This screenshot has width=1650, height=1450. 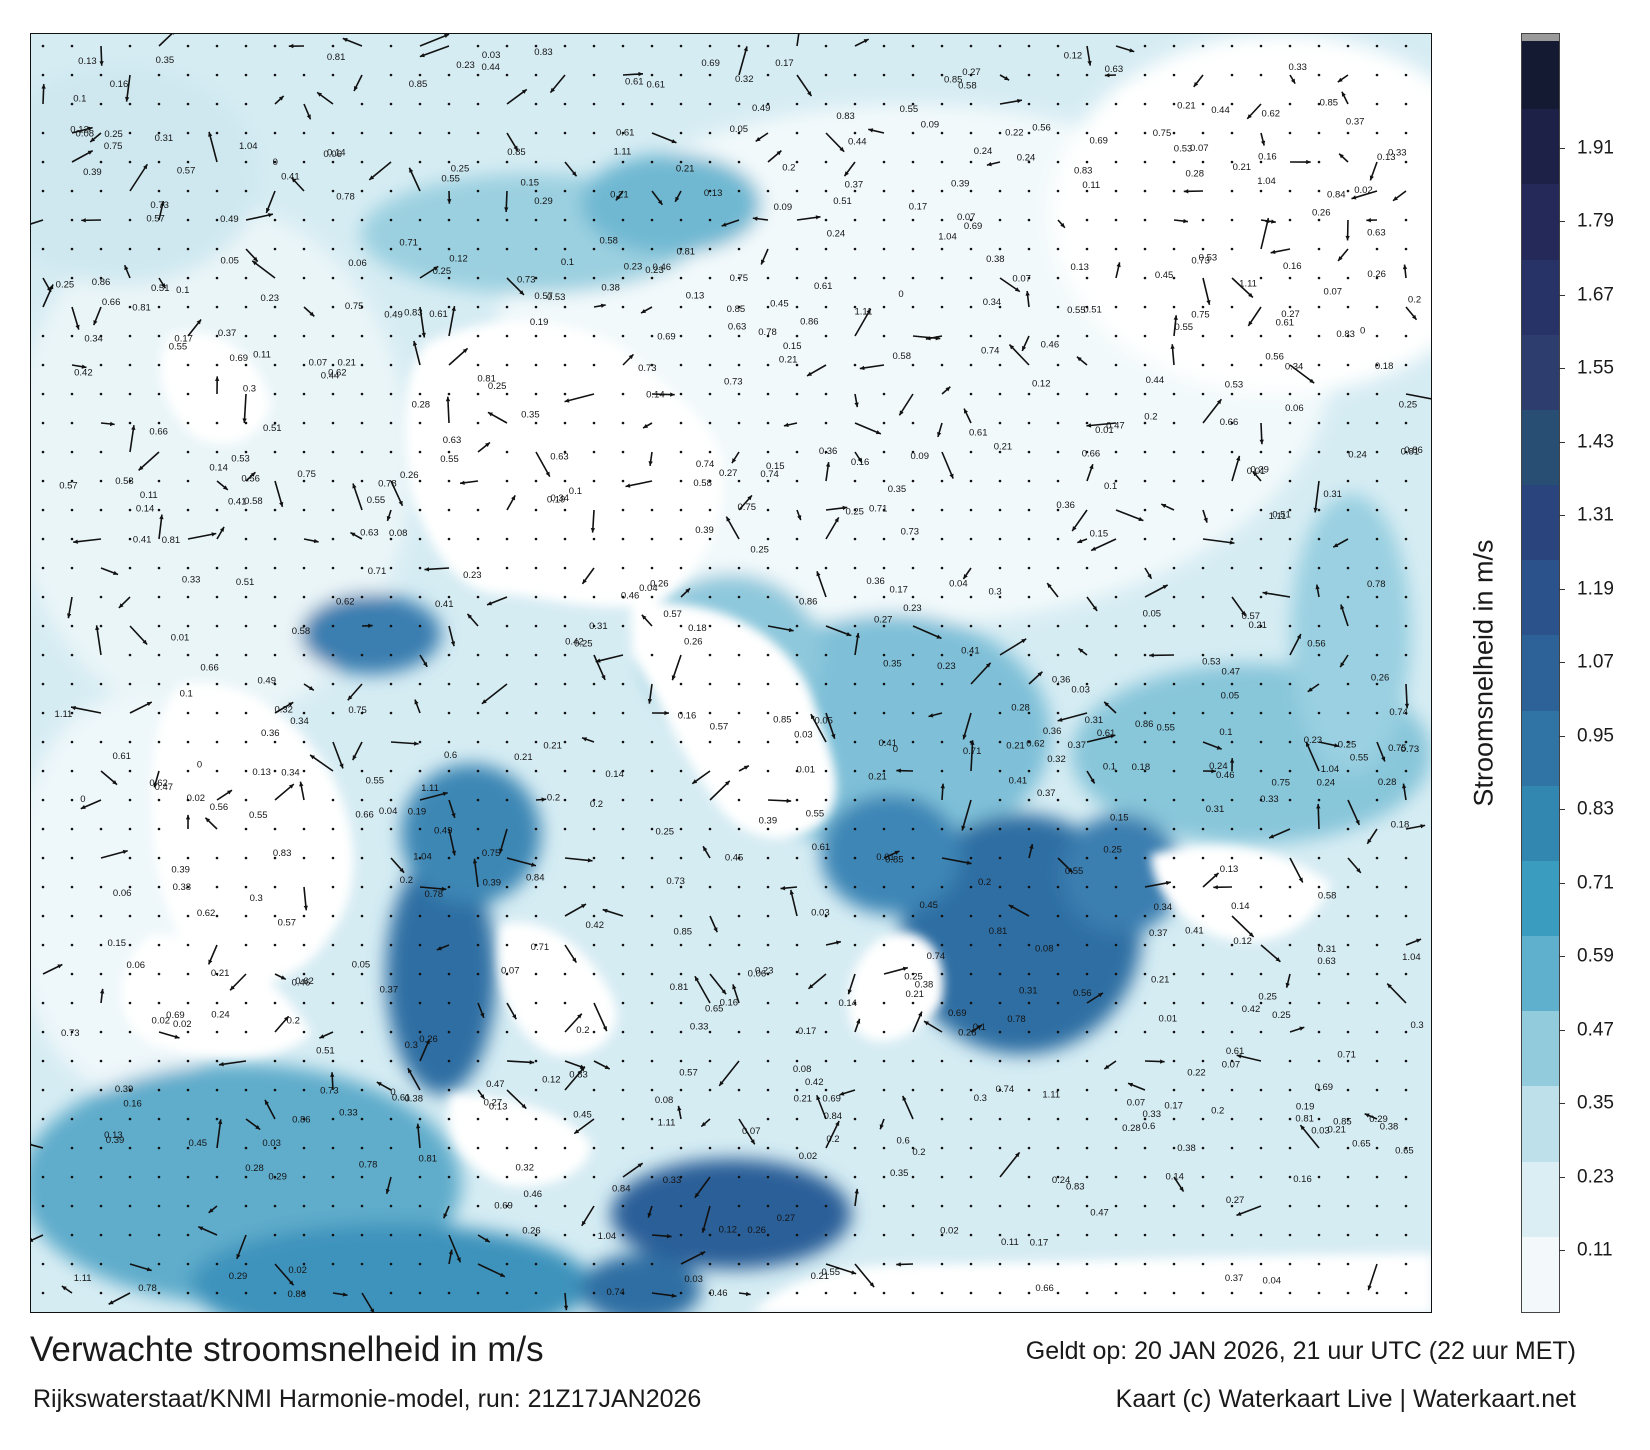 What do you see at coordinates (1540, 673) in the screenshot?
I see `colorbar-band` at bounding box center [1540, 673].